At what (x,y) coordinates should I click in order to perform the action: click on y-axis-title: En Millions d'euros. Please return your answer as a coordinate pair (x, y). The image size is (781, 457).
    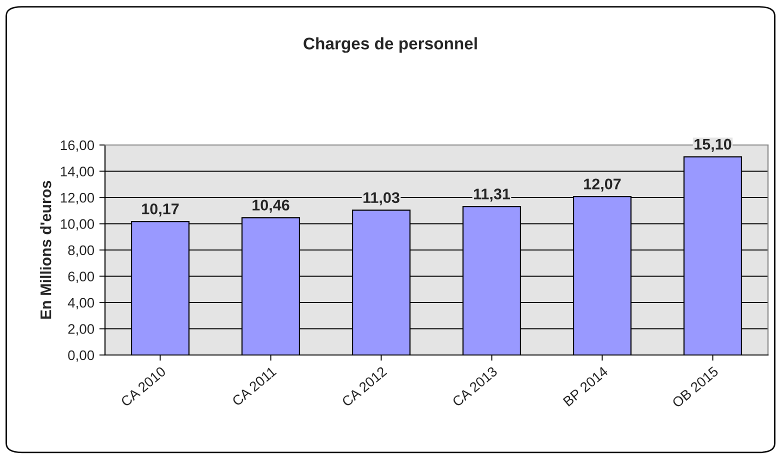
    Looking at the image, I should click on (46, 249).